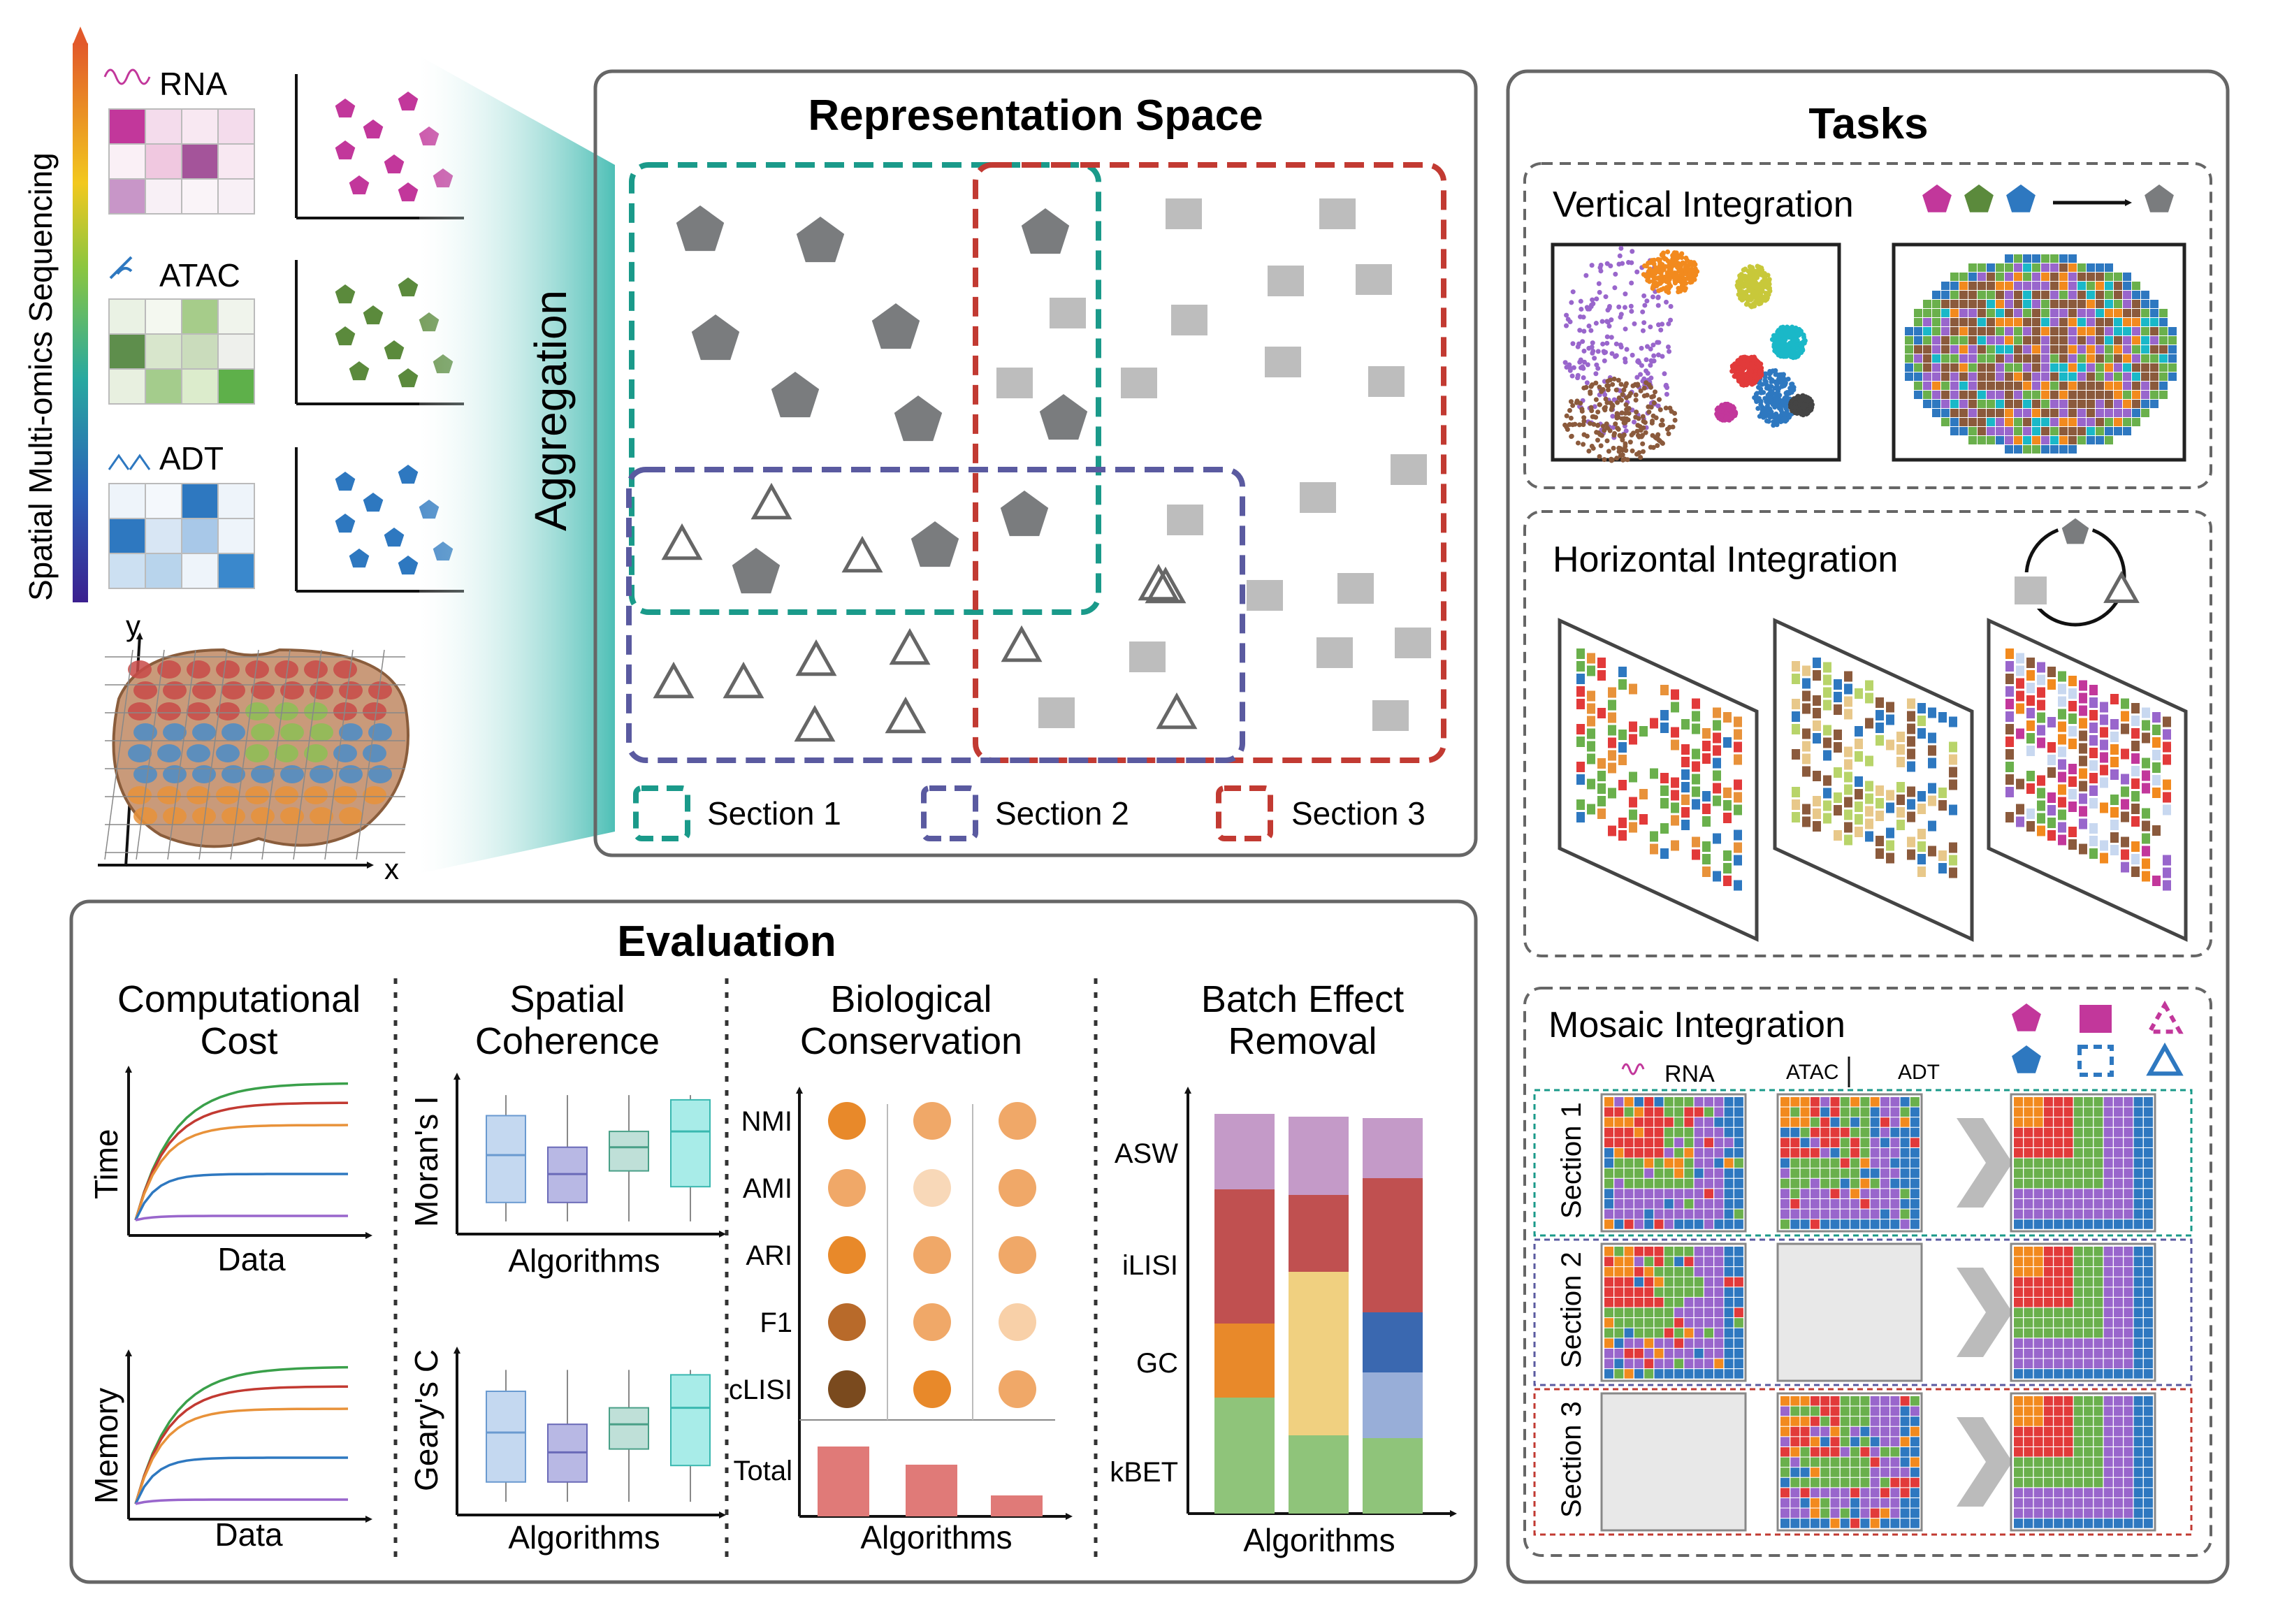  I want to click on pentagon-point, so click(700, 228).